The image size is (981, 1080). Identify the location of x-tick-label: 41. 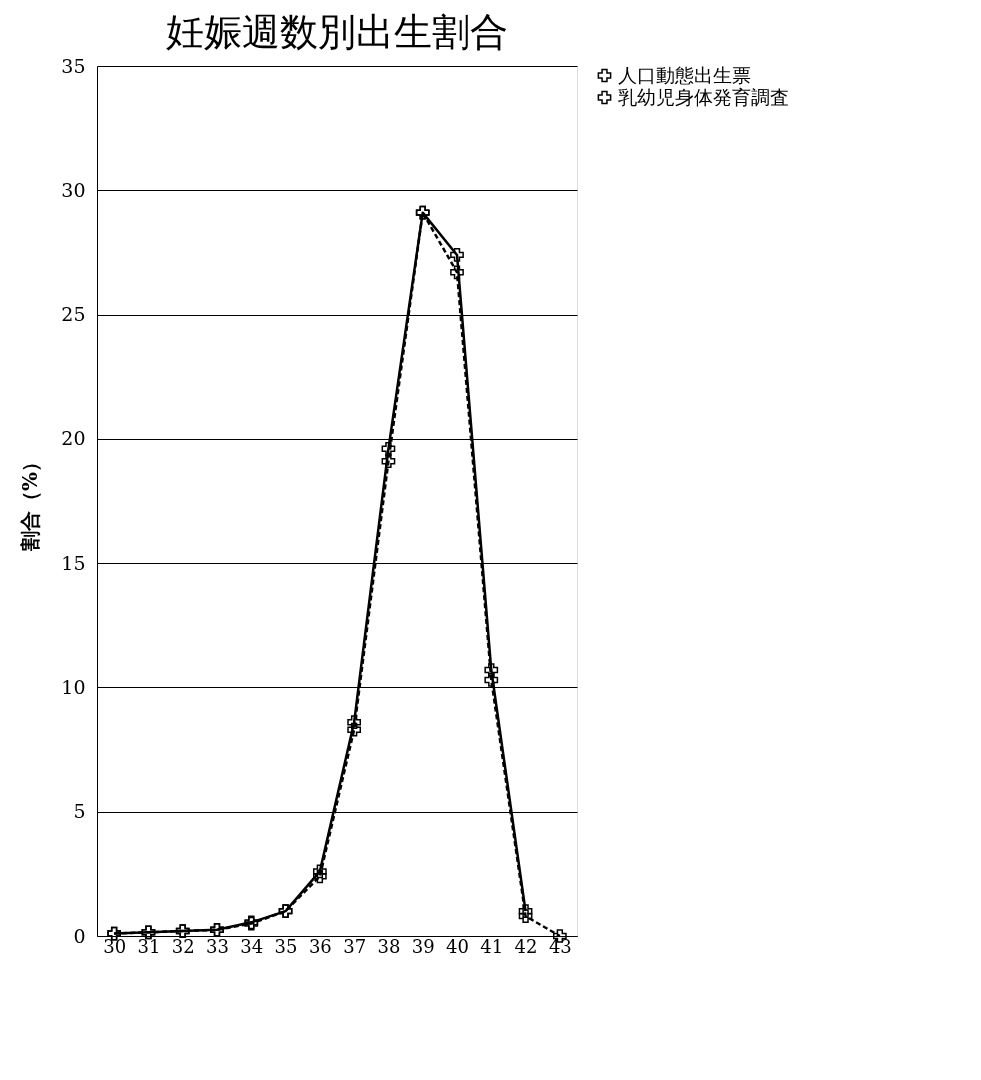
(492, 946).